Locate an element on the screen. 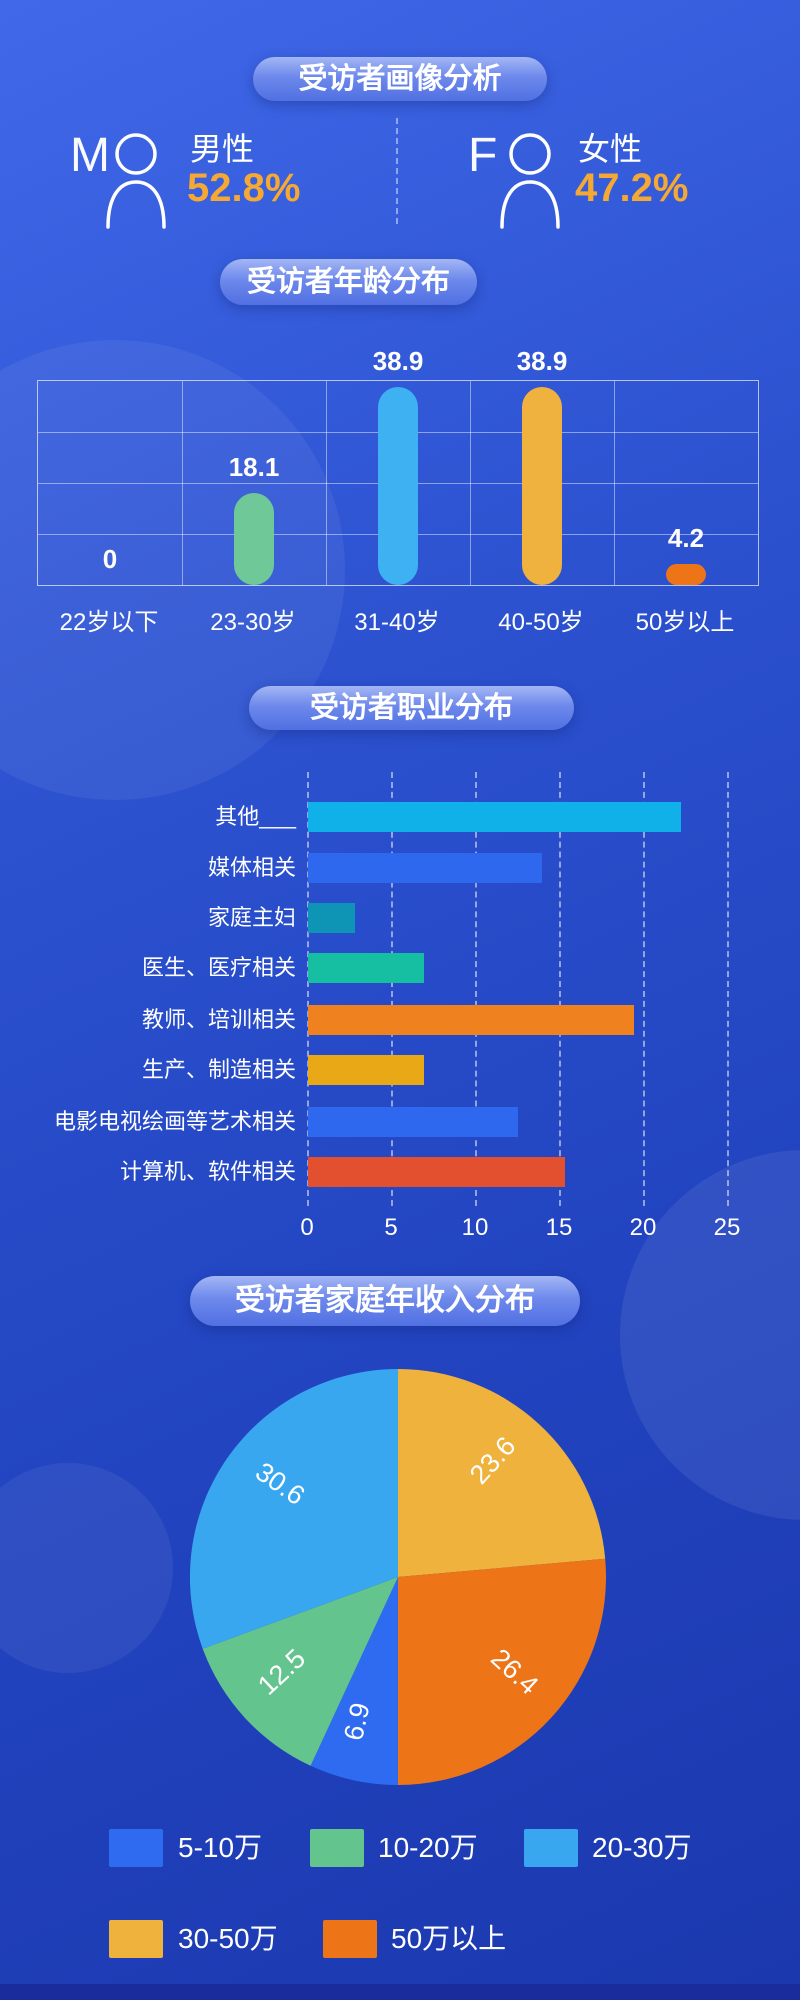 This screenshot has width=800, height=2000. occupation-category-label: 医生、医疗相关 is located at coordinates (218, 967).